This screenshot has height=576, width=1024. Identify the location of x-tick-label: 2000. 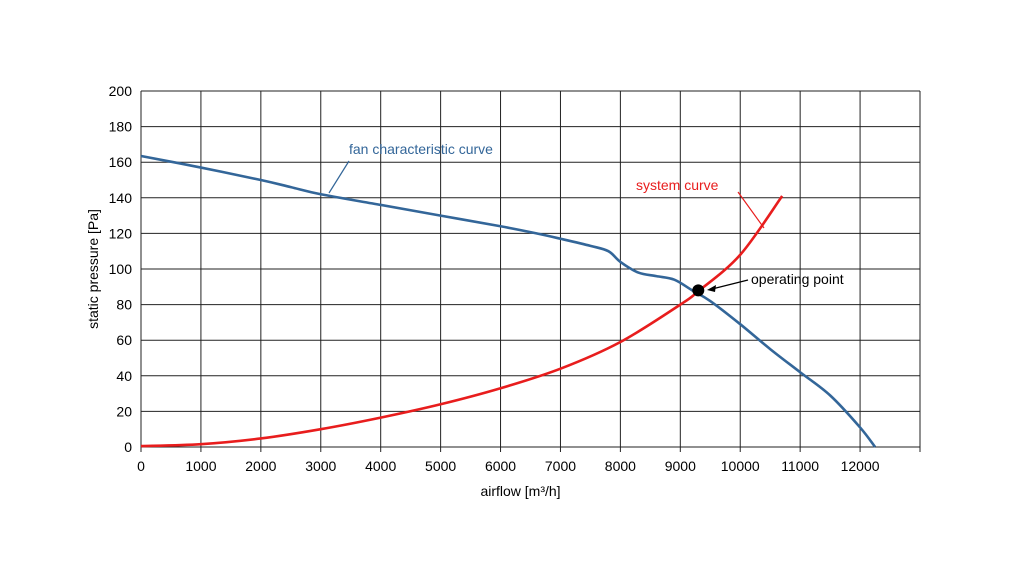
(260, 466).